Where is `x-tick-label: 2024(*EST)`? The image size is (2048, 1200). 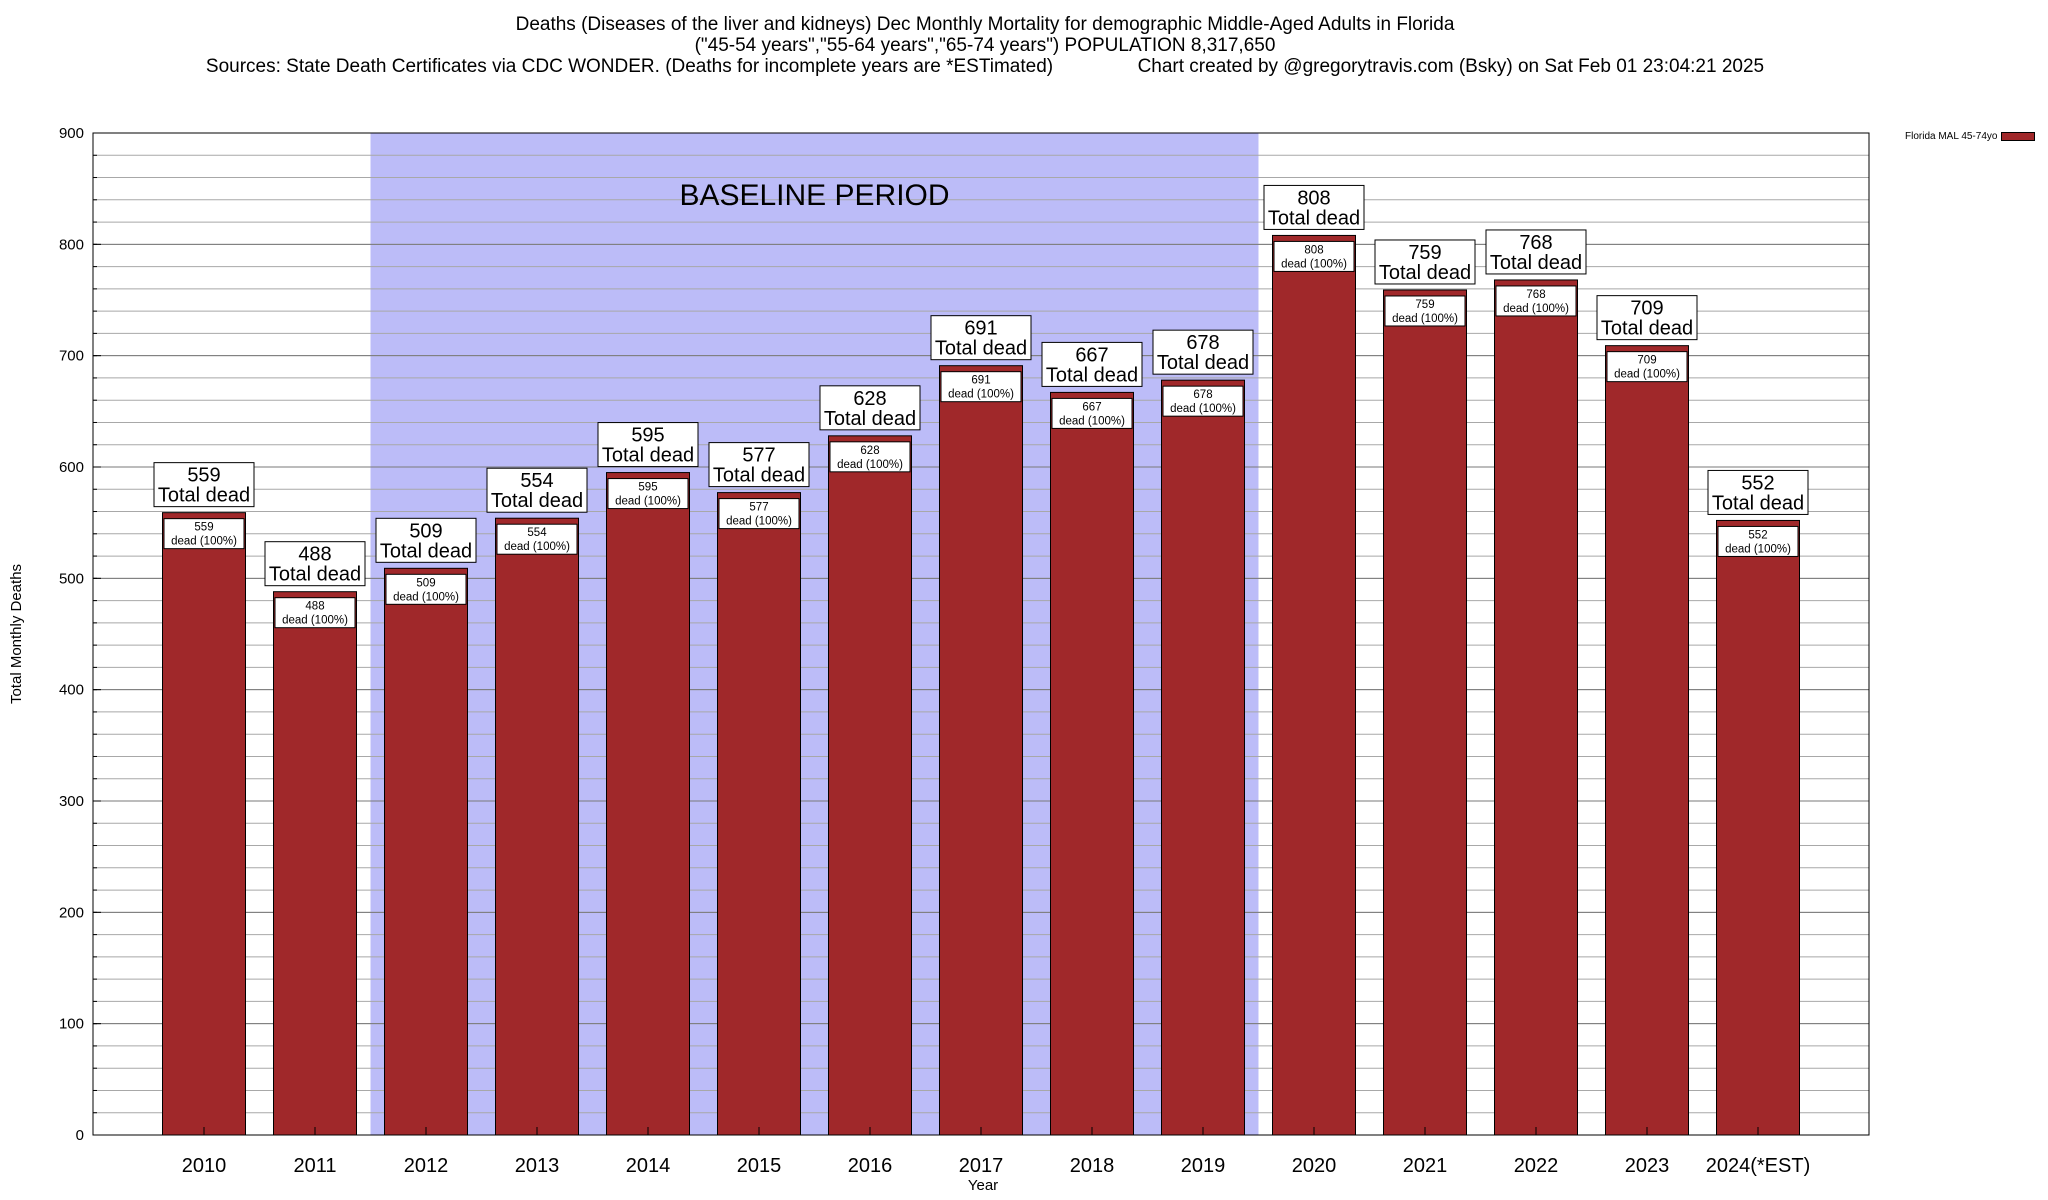 x-tick-label: 2024(*EST) is located at coordinates (1758, 1166).